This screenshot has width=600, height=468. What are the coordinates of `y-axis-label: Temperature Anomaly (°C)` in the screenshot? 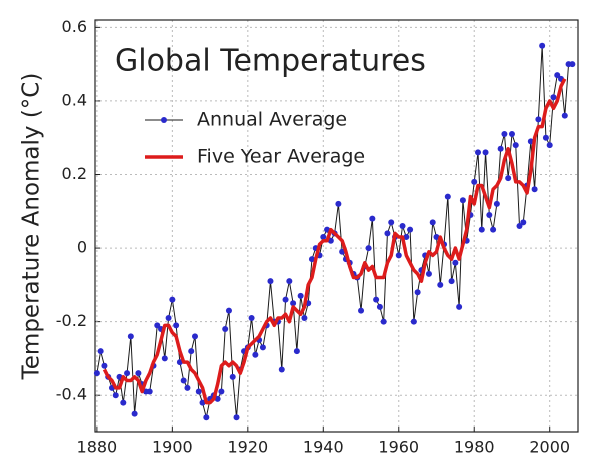 It's located at (32, 227).